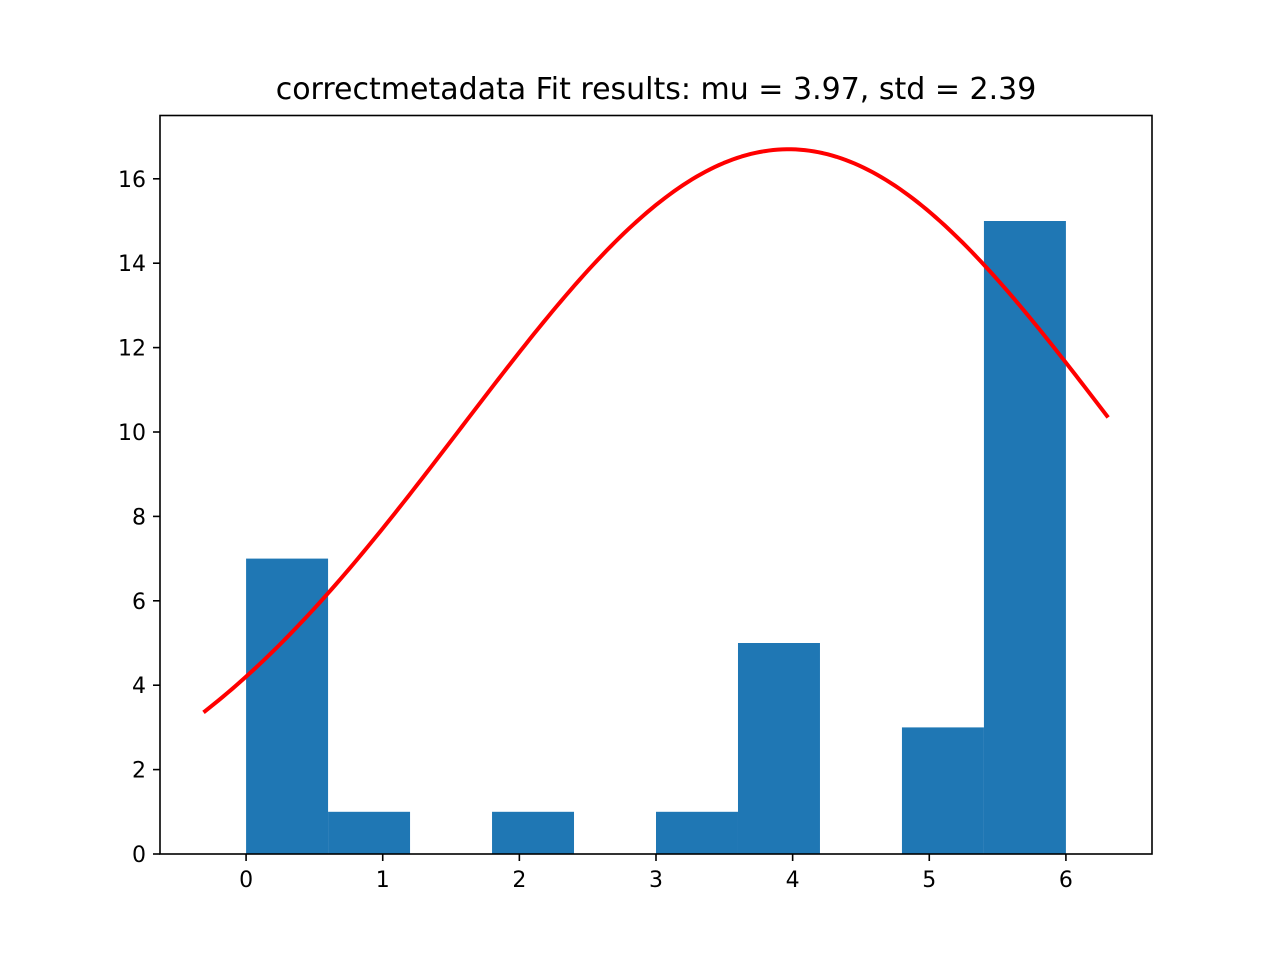 This screenshot has height=960, width=1280. Describe the element at coordinates (132, 264) in the screenshot. I see `y-tick-label: 14` at that location.